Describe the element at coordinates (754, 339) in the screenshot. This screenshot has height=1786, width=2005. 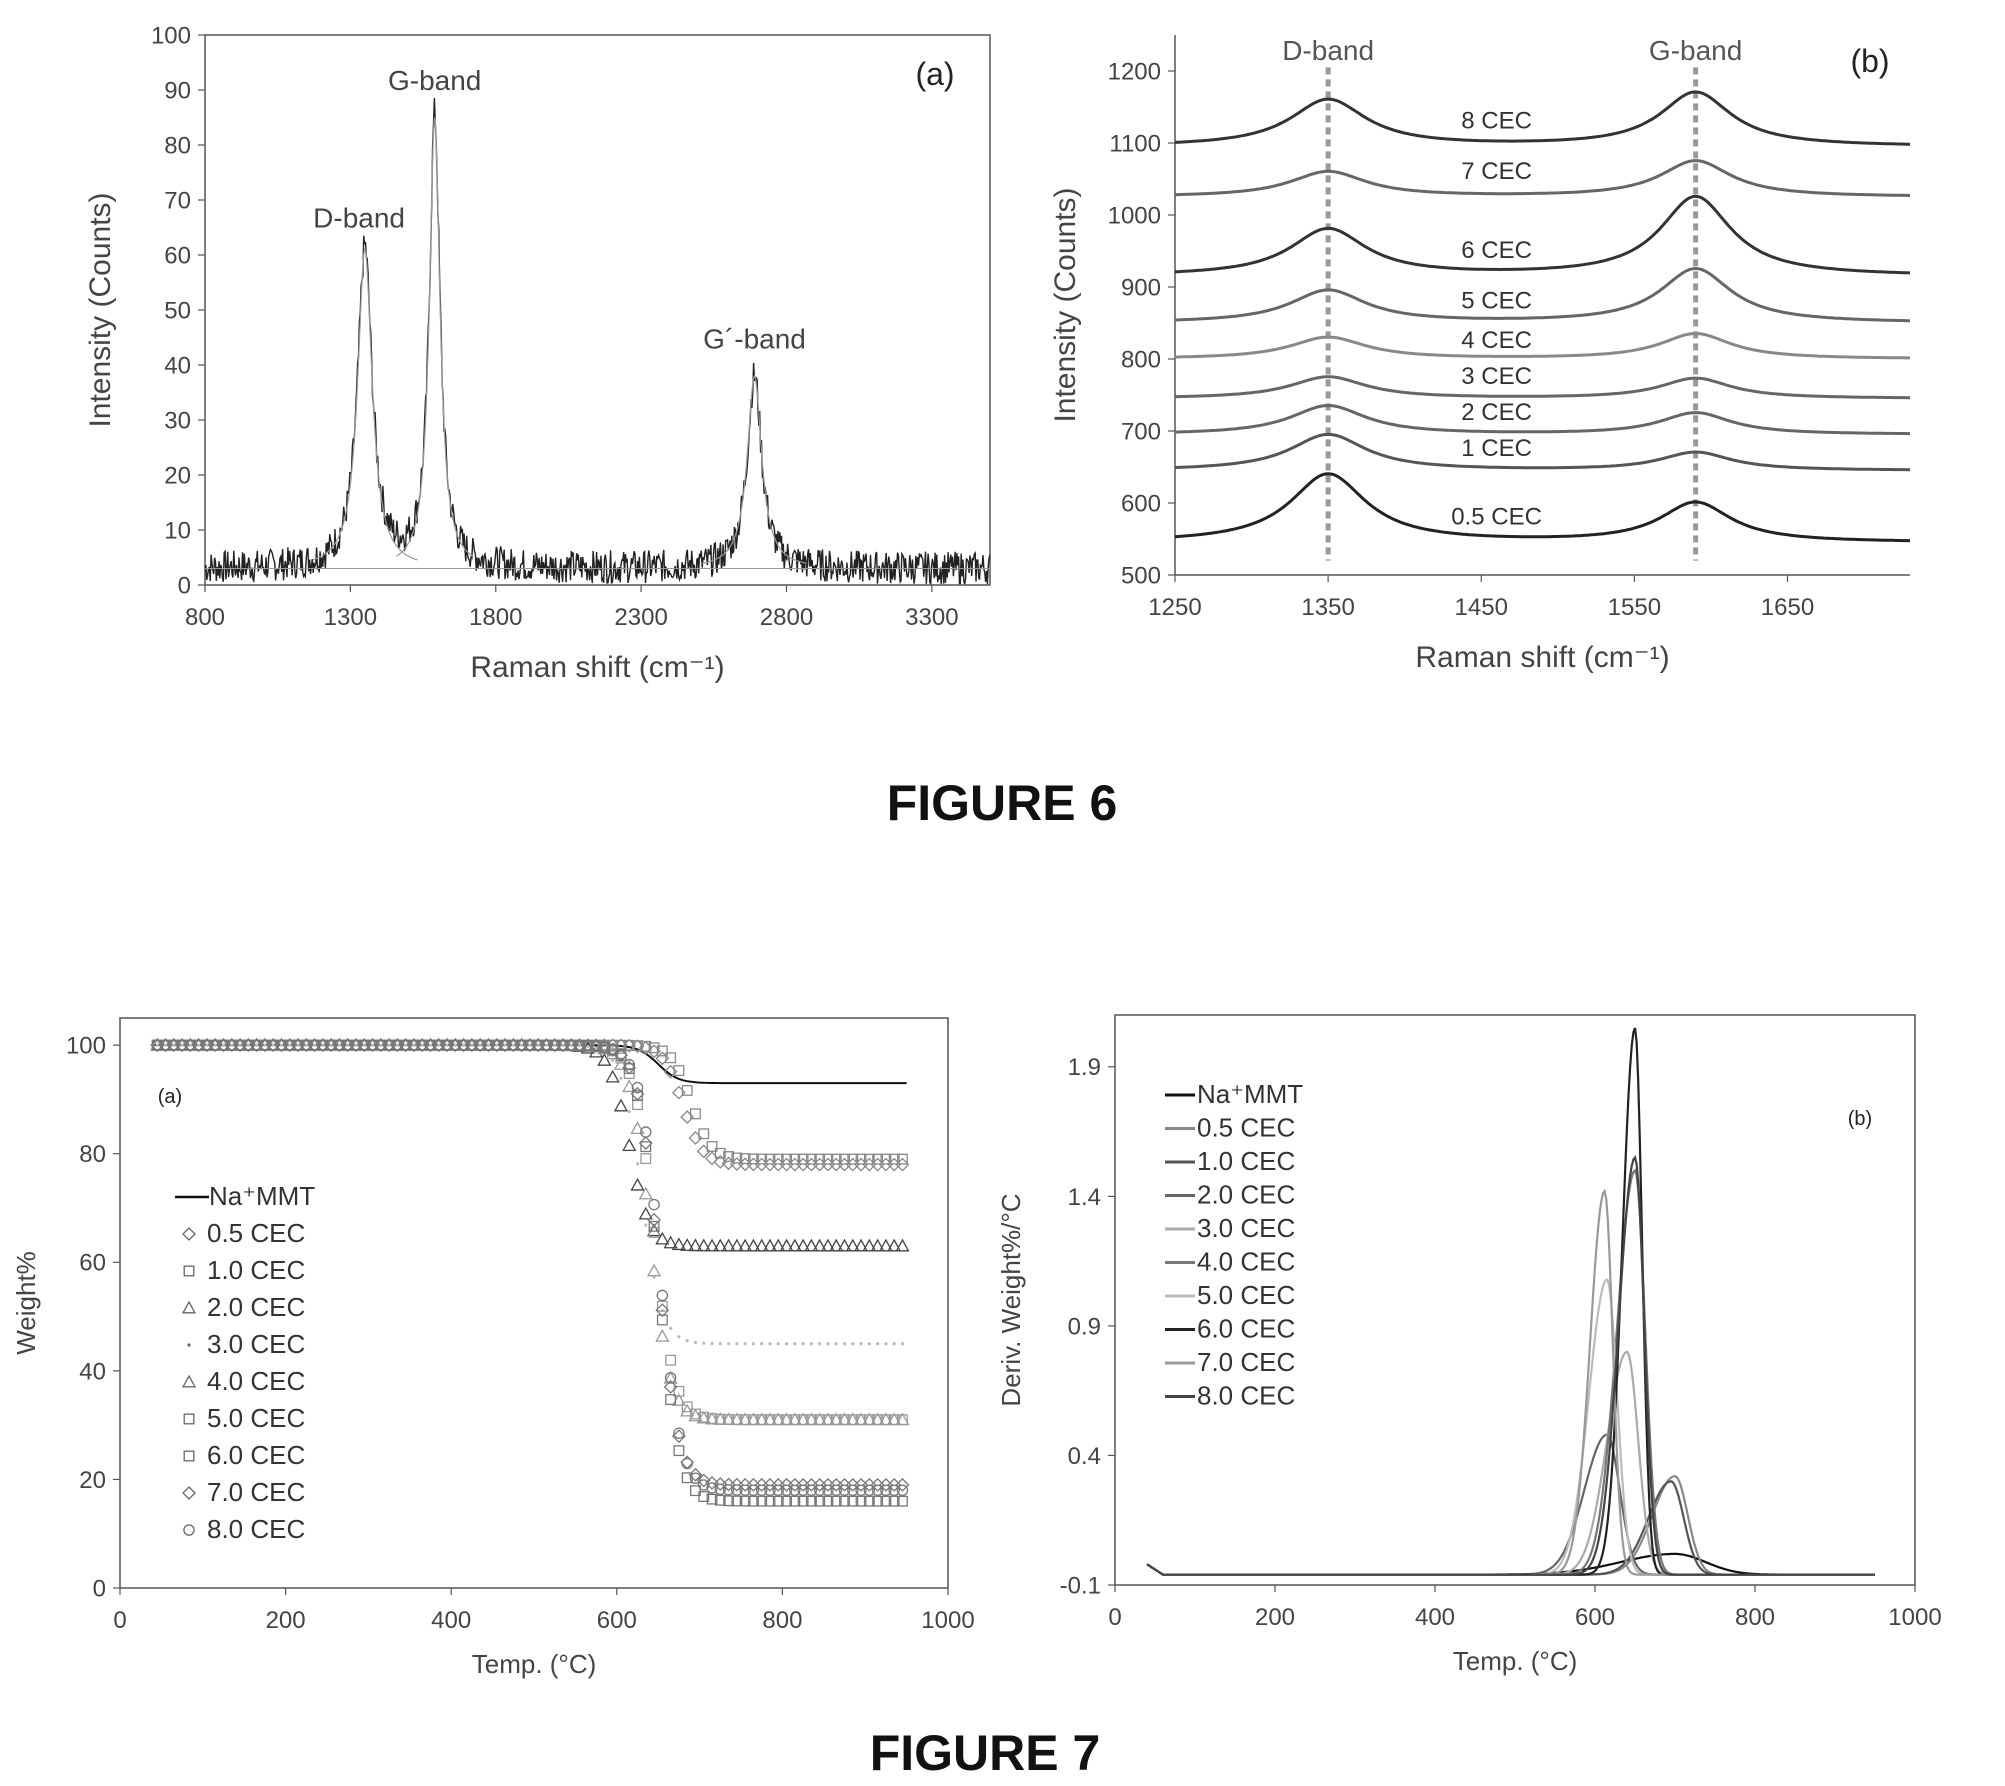
I see `band-annotation: G´-band` at that location.